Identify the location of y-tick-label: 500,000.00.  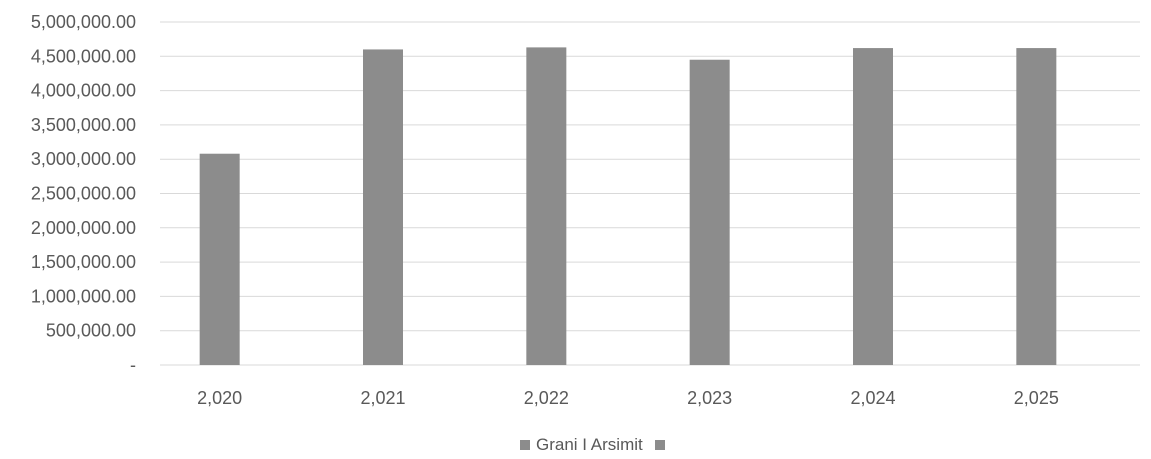
(91, 331).